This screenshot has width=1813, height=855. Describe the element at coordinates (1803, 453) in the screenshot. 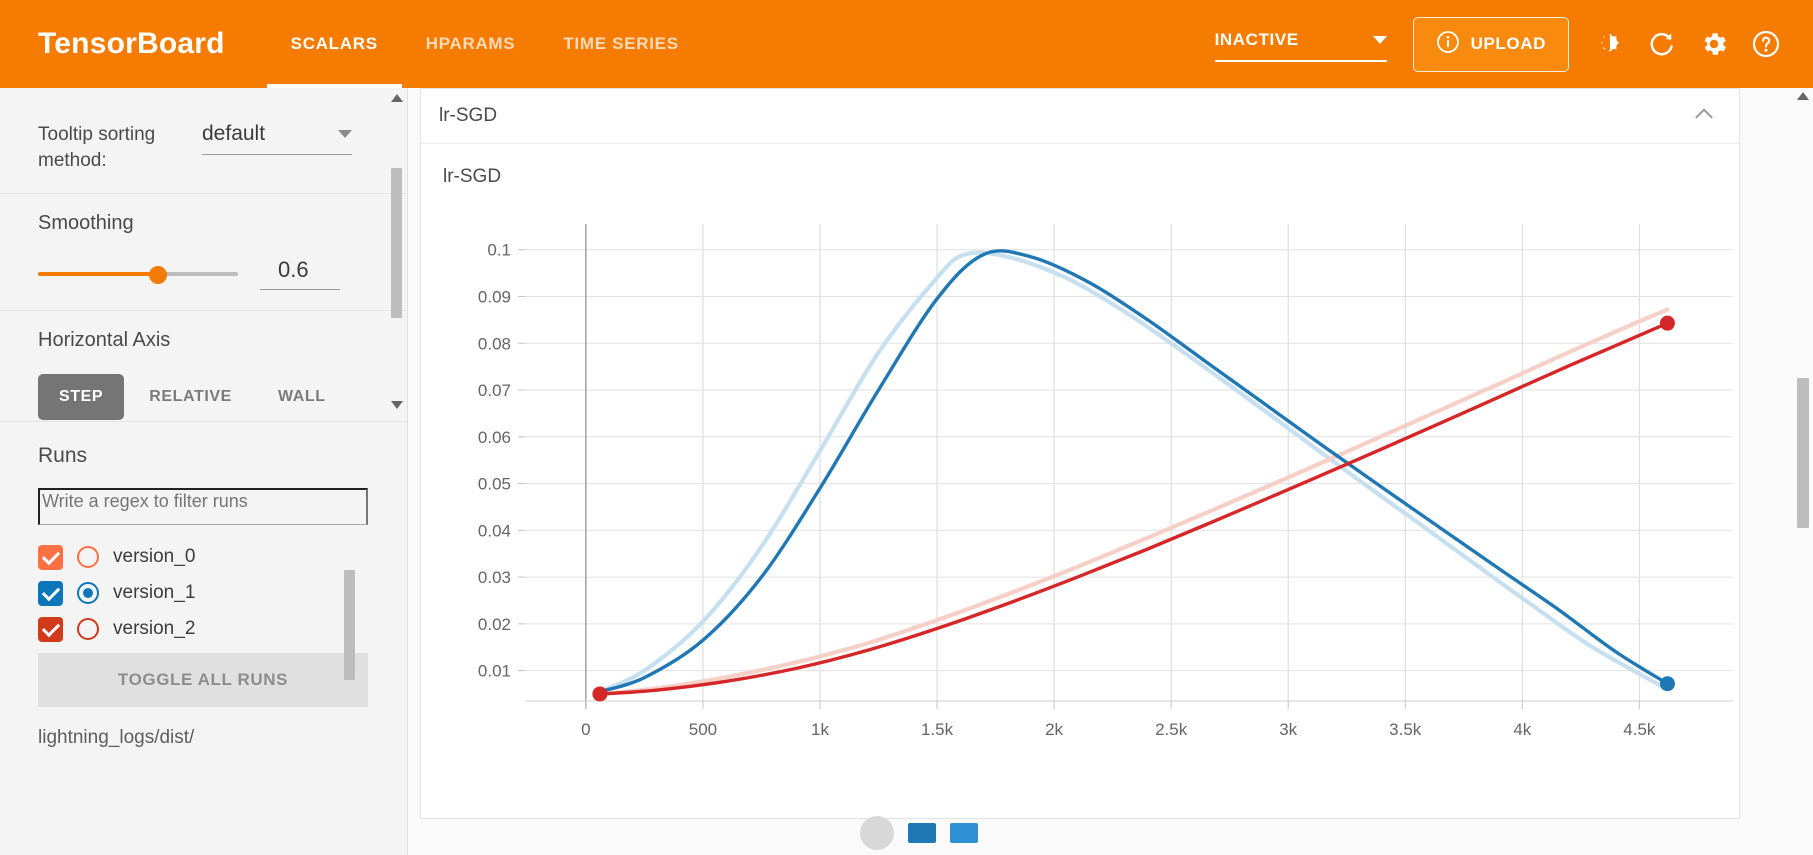

I see `content-scrollbar-thumb` at that location.